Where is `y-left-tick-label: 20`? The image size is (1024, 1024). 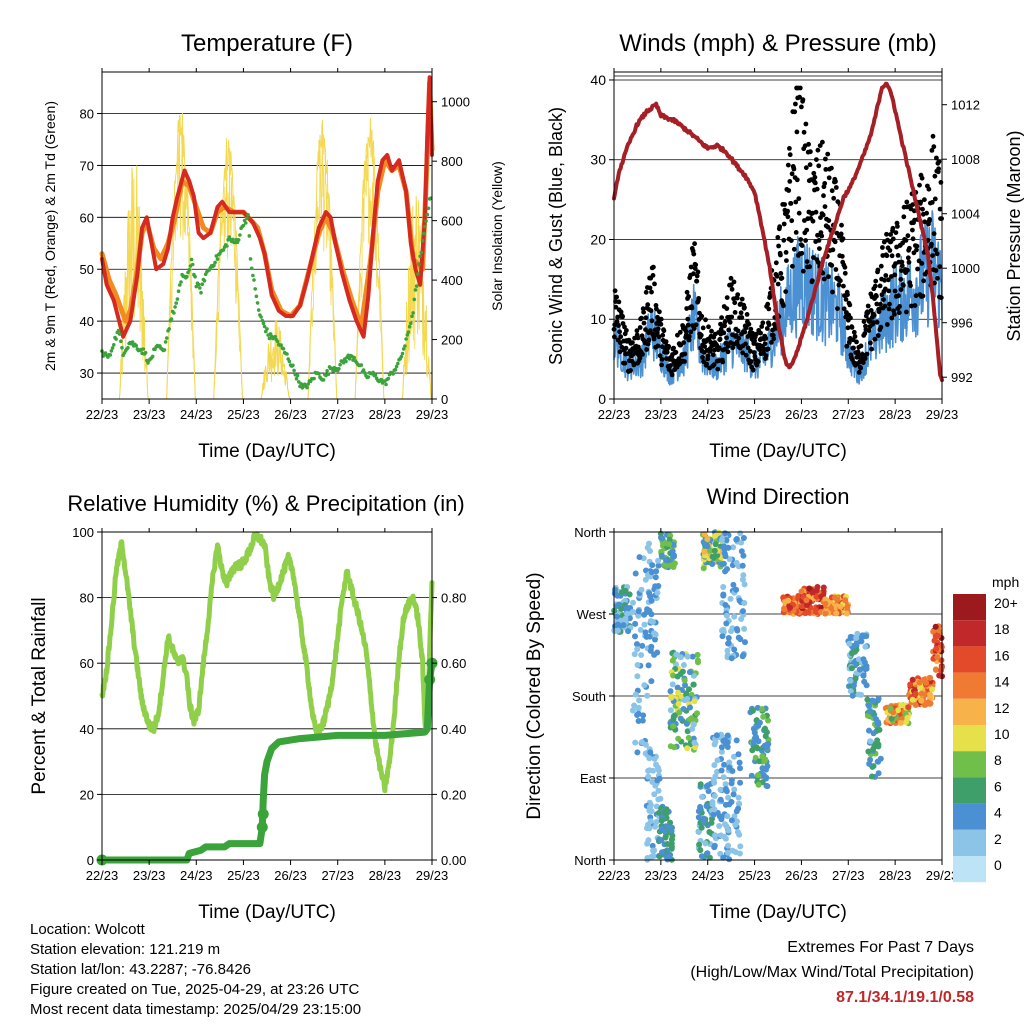
y-left-tick-label: 20 is located at coordinates (87, 794).